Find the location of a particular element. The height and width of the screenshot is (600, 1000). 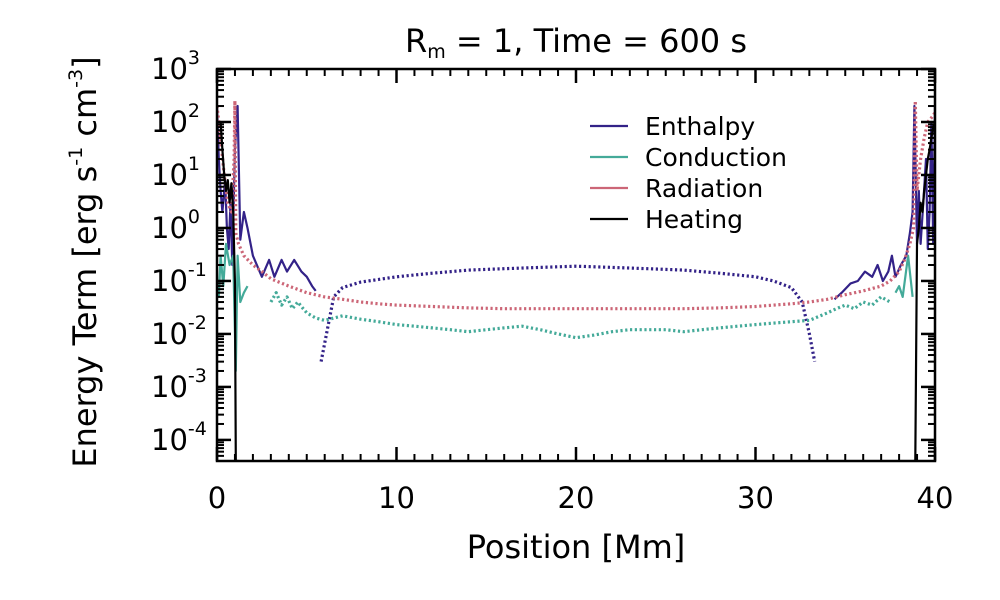

y-axis-title: Energy Term [erg s-1 cm-3] is located at coordinates (84, 261).